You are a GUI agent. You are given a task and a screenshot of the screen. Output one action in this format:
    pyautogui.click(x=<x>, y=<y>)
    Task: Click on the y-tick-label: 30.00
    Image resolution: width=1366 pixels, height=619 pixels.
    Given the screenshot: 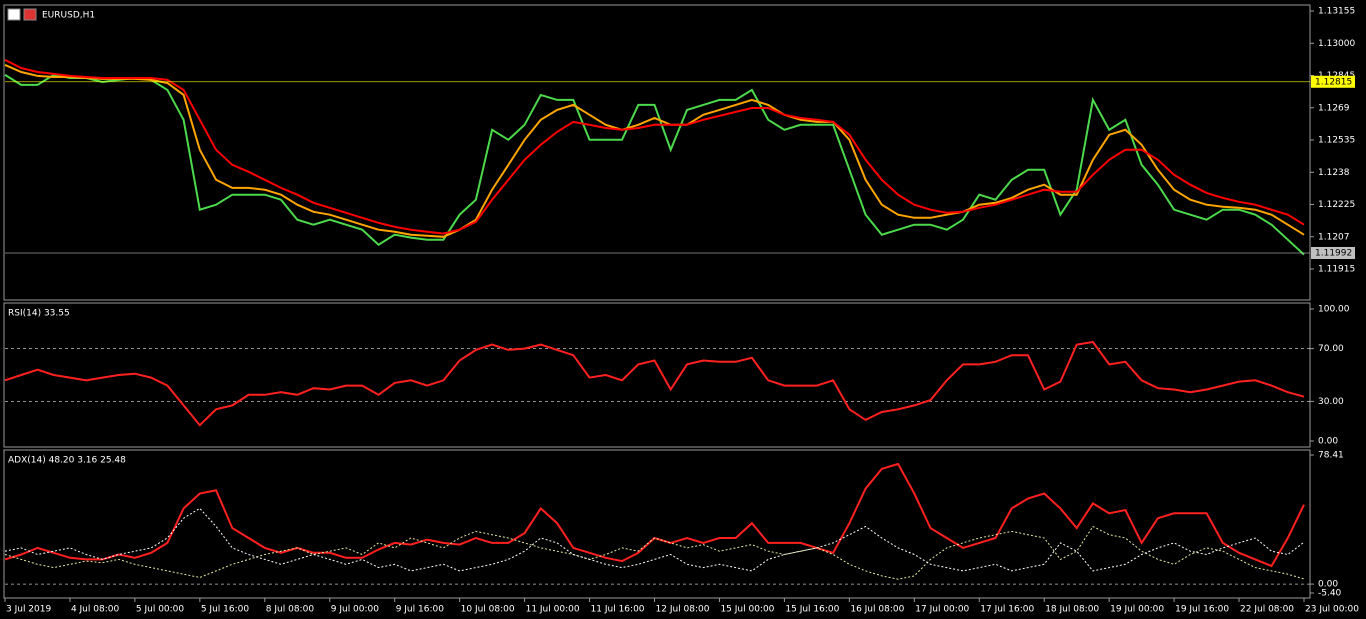 What is the action you would take?
    pyautogui.click(x=1331, y=402)
    